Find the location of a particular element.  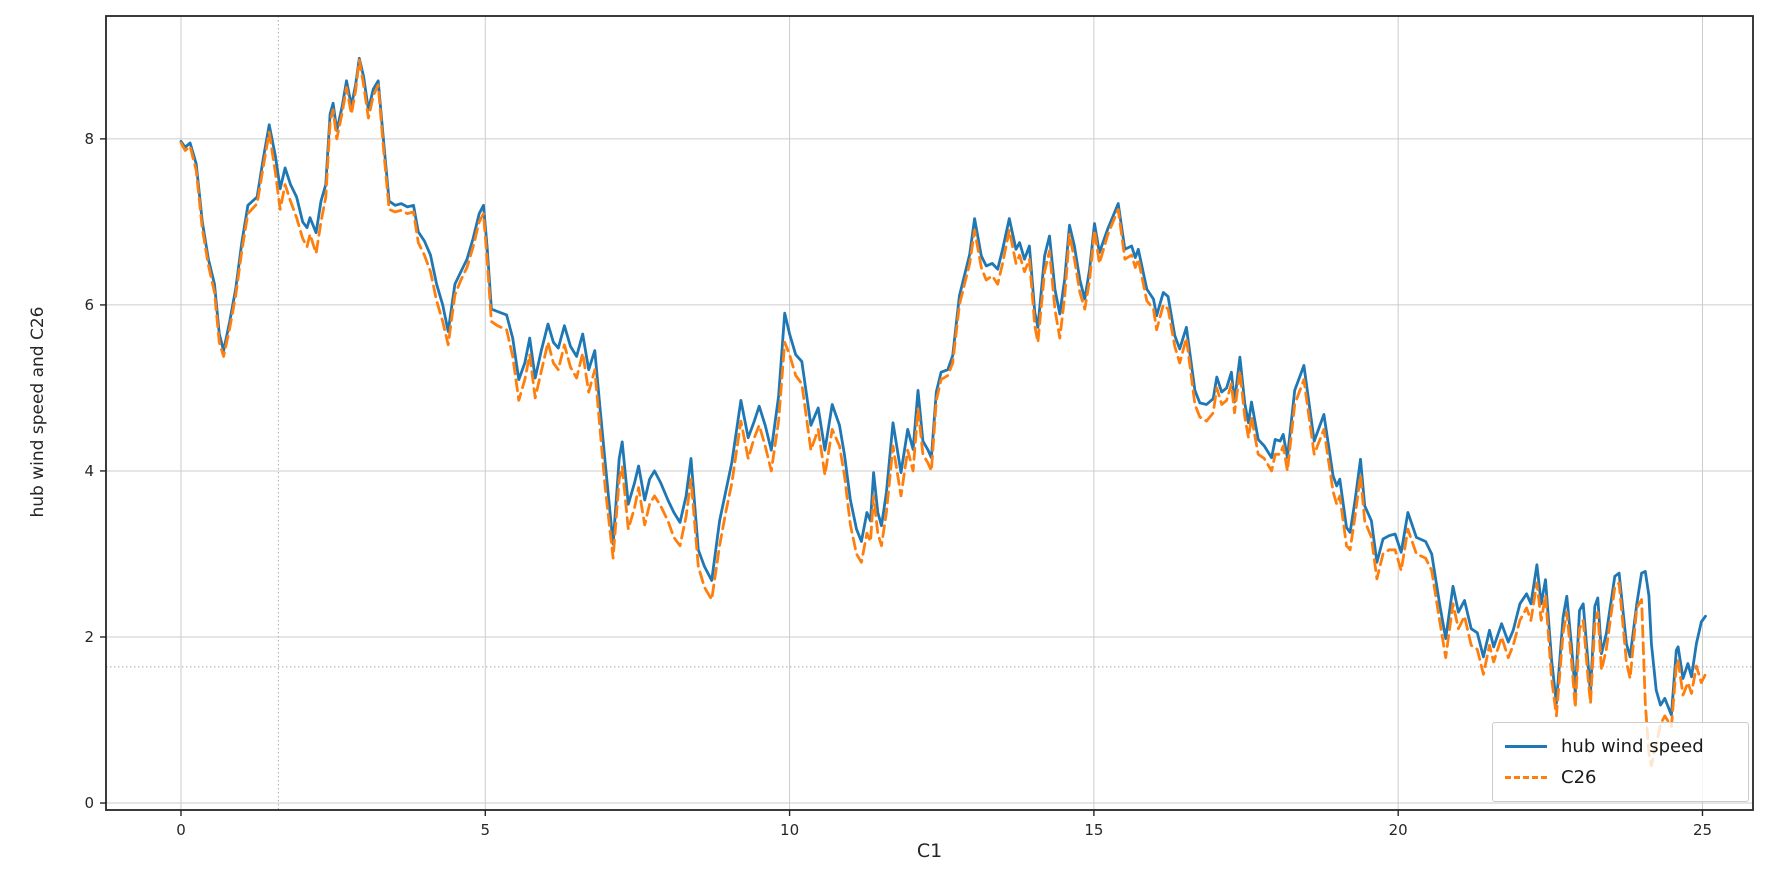

legend-entry-c26: C26 is located at coordinates (1620, 778).